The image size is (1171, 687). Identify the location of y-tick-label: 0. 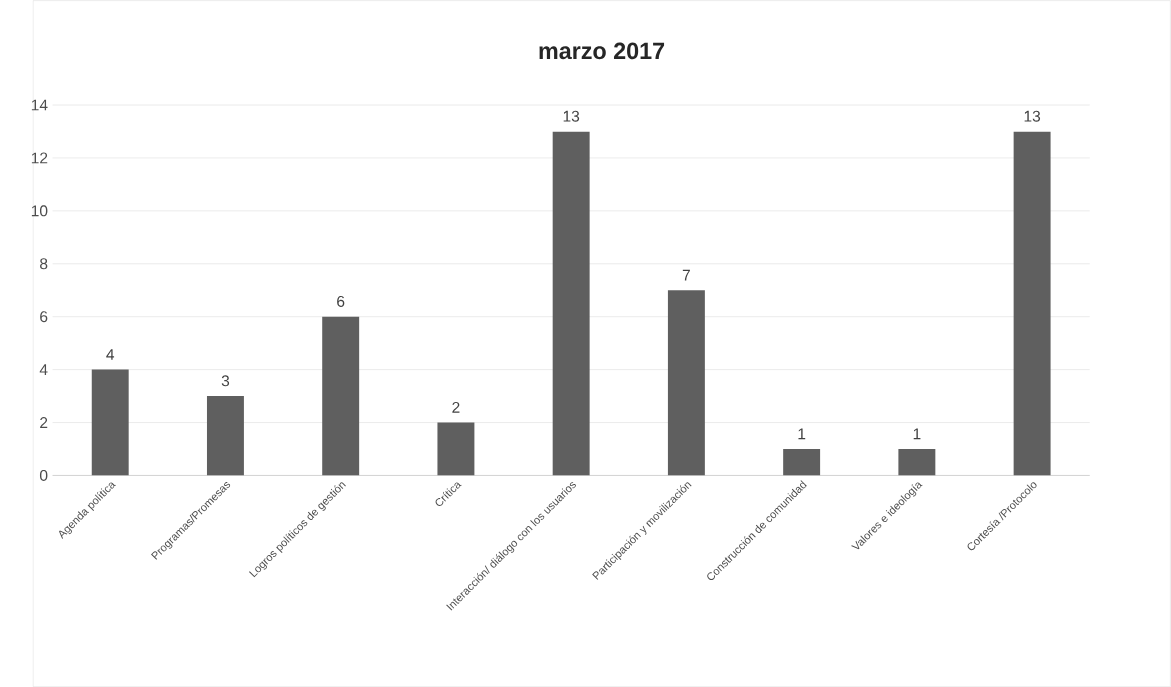
(43, 475).